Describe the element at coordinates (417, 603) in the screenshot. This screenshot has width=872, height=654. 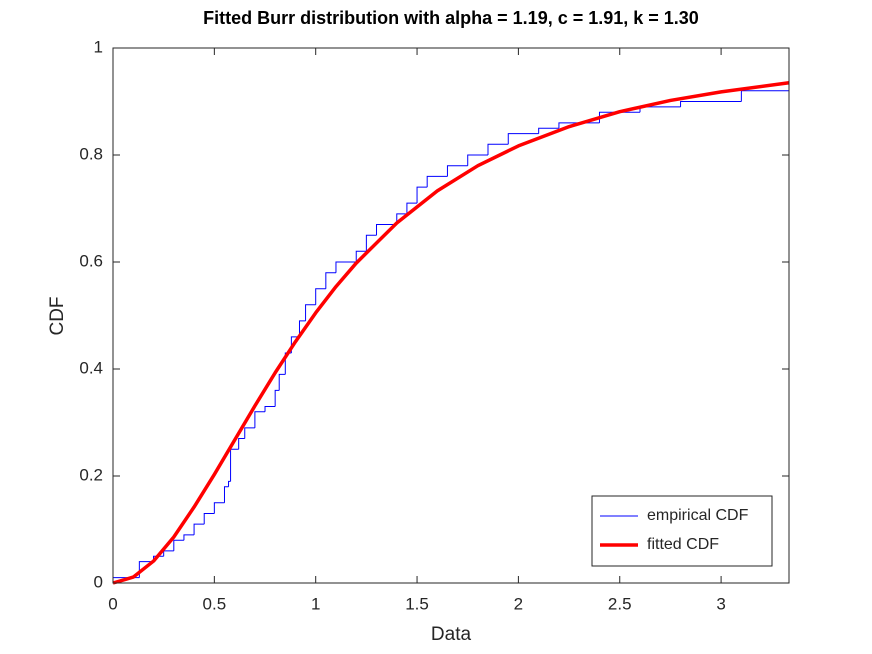
I see `x-tick-label: 1.5` at that location.